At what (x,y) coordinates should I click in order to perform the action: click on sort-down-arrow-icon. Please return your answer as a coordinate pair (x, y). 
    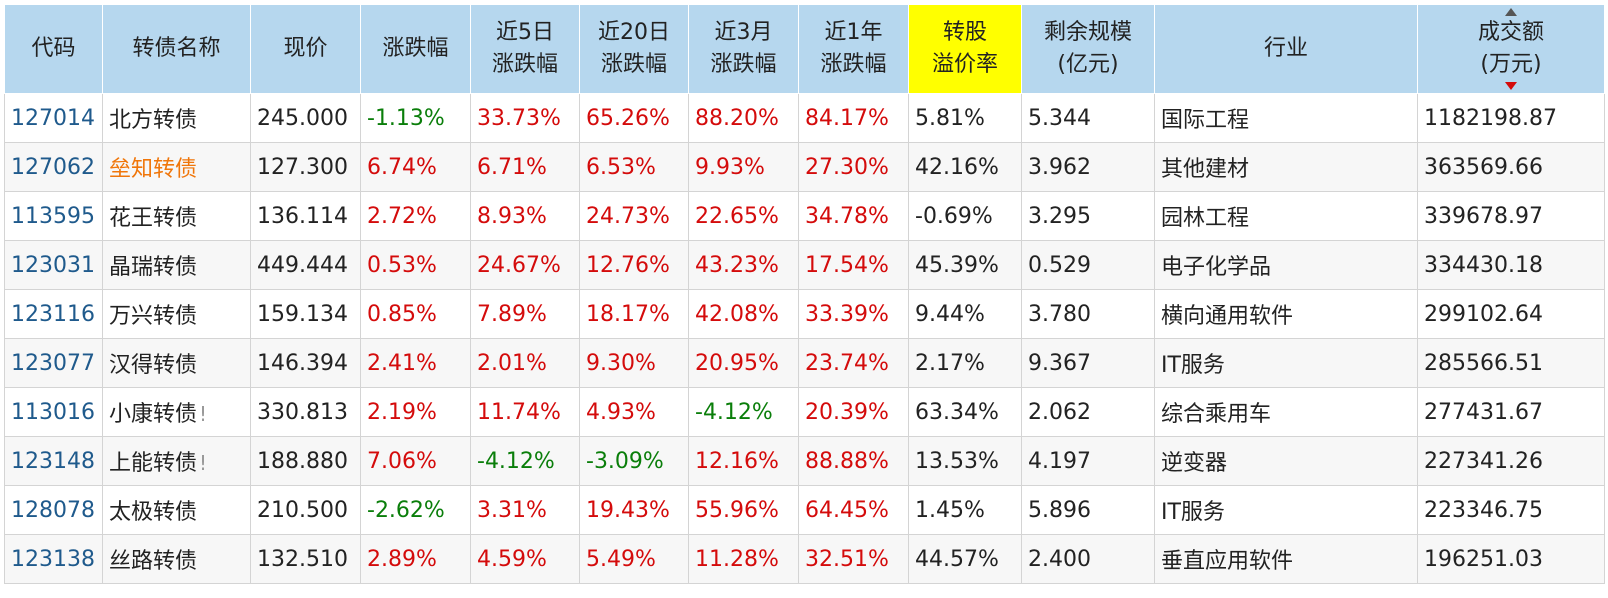
    Looking at the image, I should click on (1511, 86).